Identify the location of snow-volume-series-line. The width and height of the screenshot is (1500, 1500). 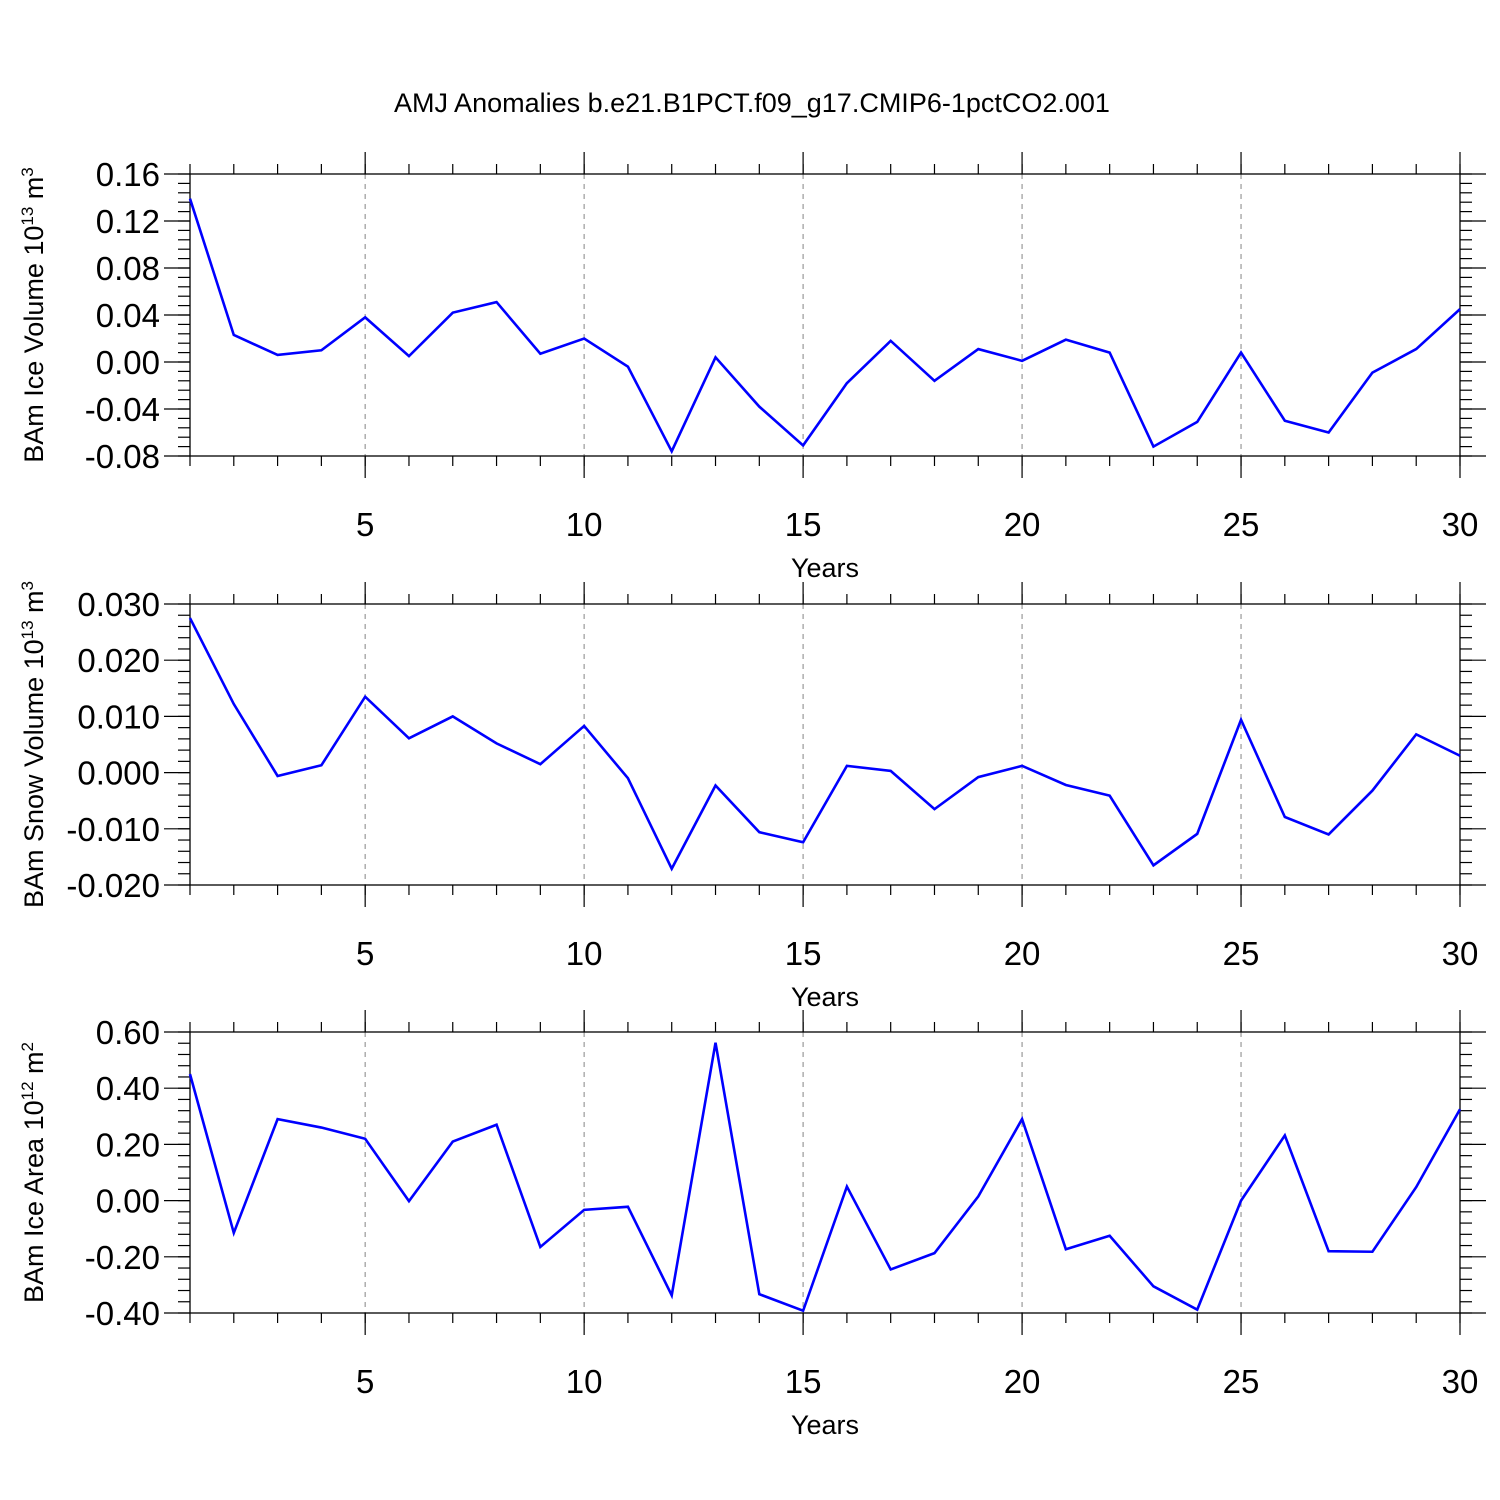
(824, 744).